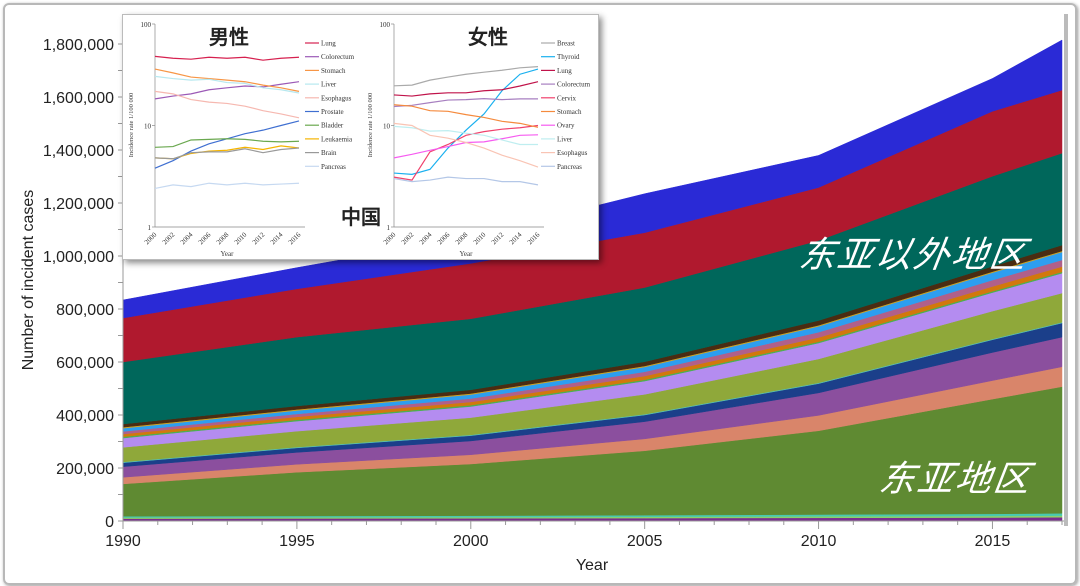 This screenshot has height=586, width=1080. Describe the element at coordinates (370, 125) in the screenshot. I see `female-y-axis-label: Incidence rate 1/100 000` at that location.